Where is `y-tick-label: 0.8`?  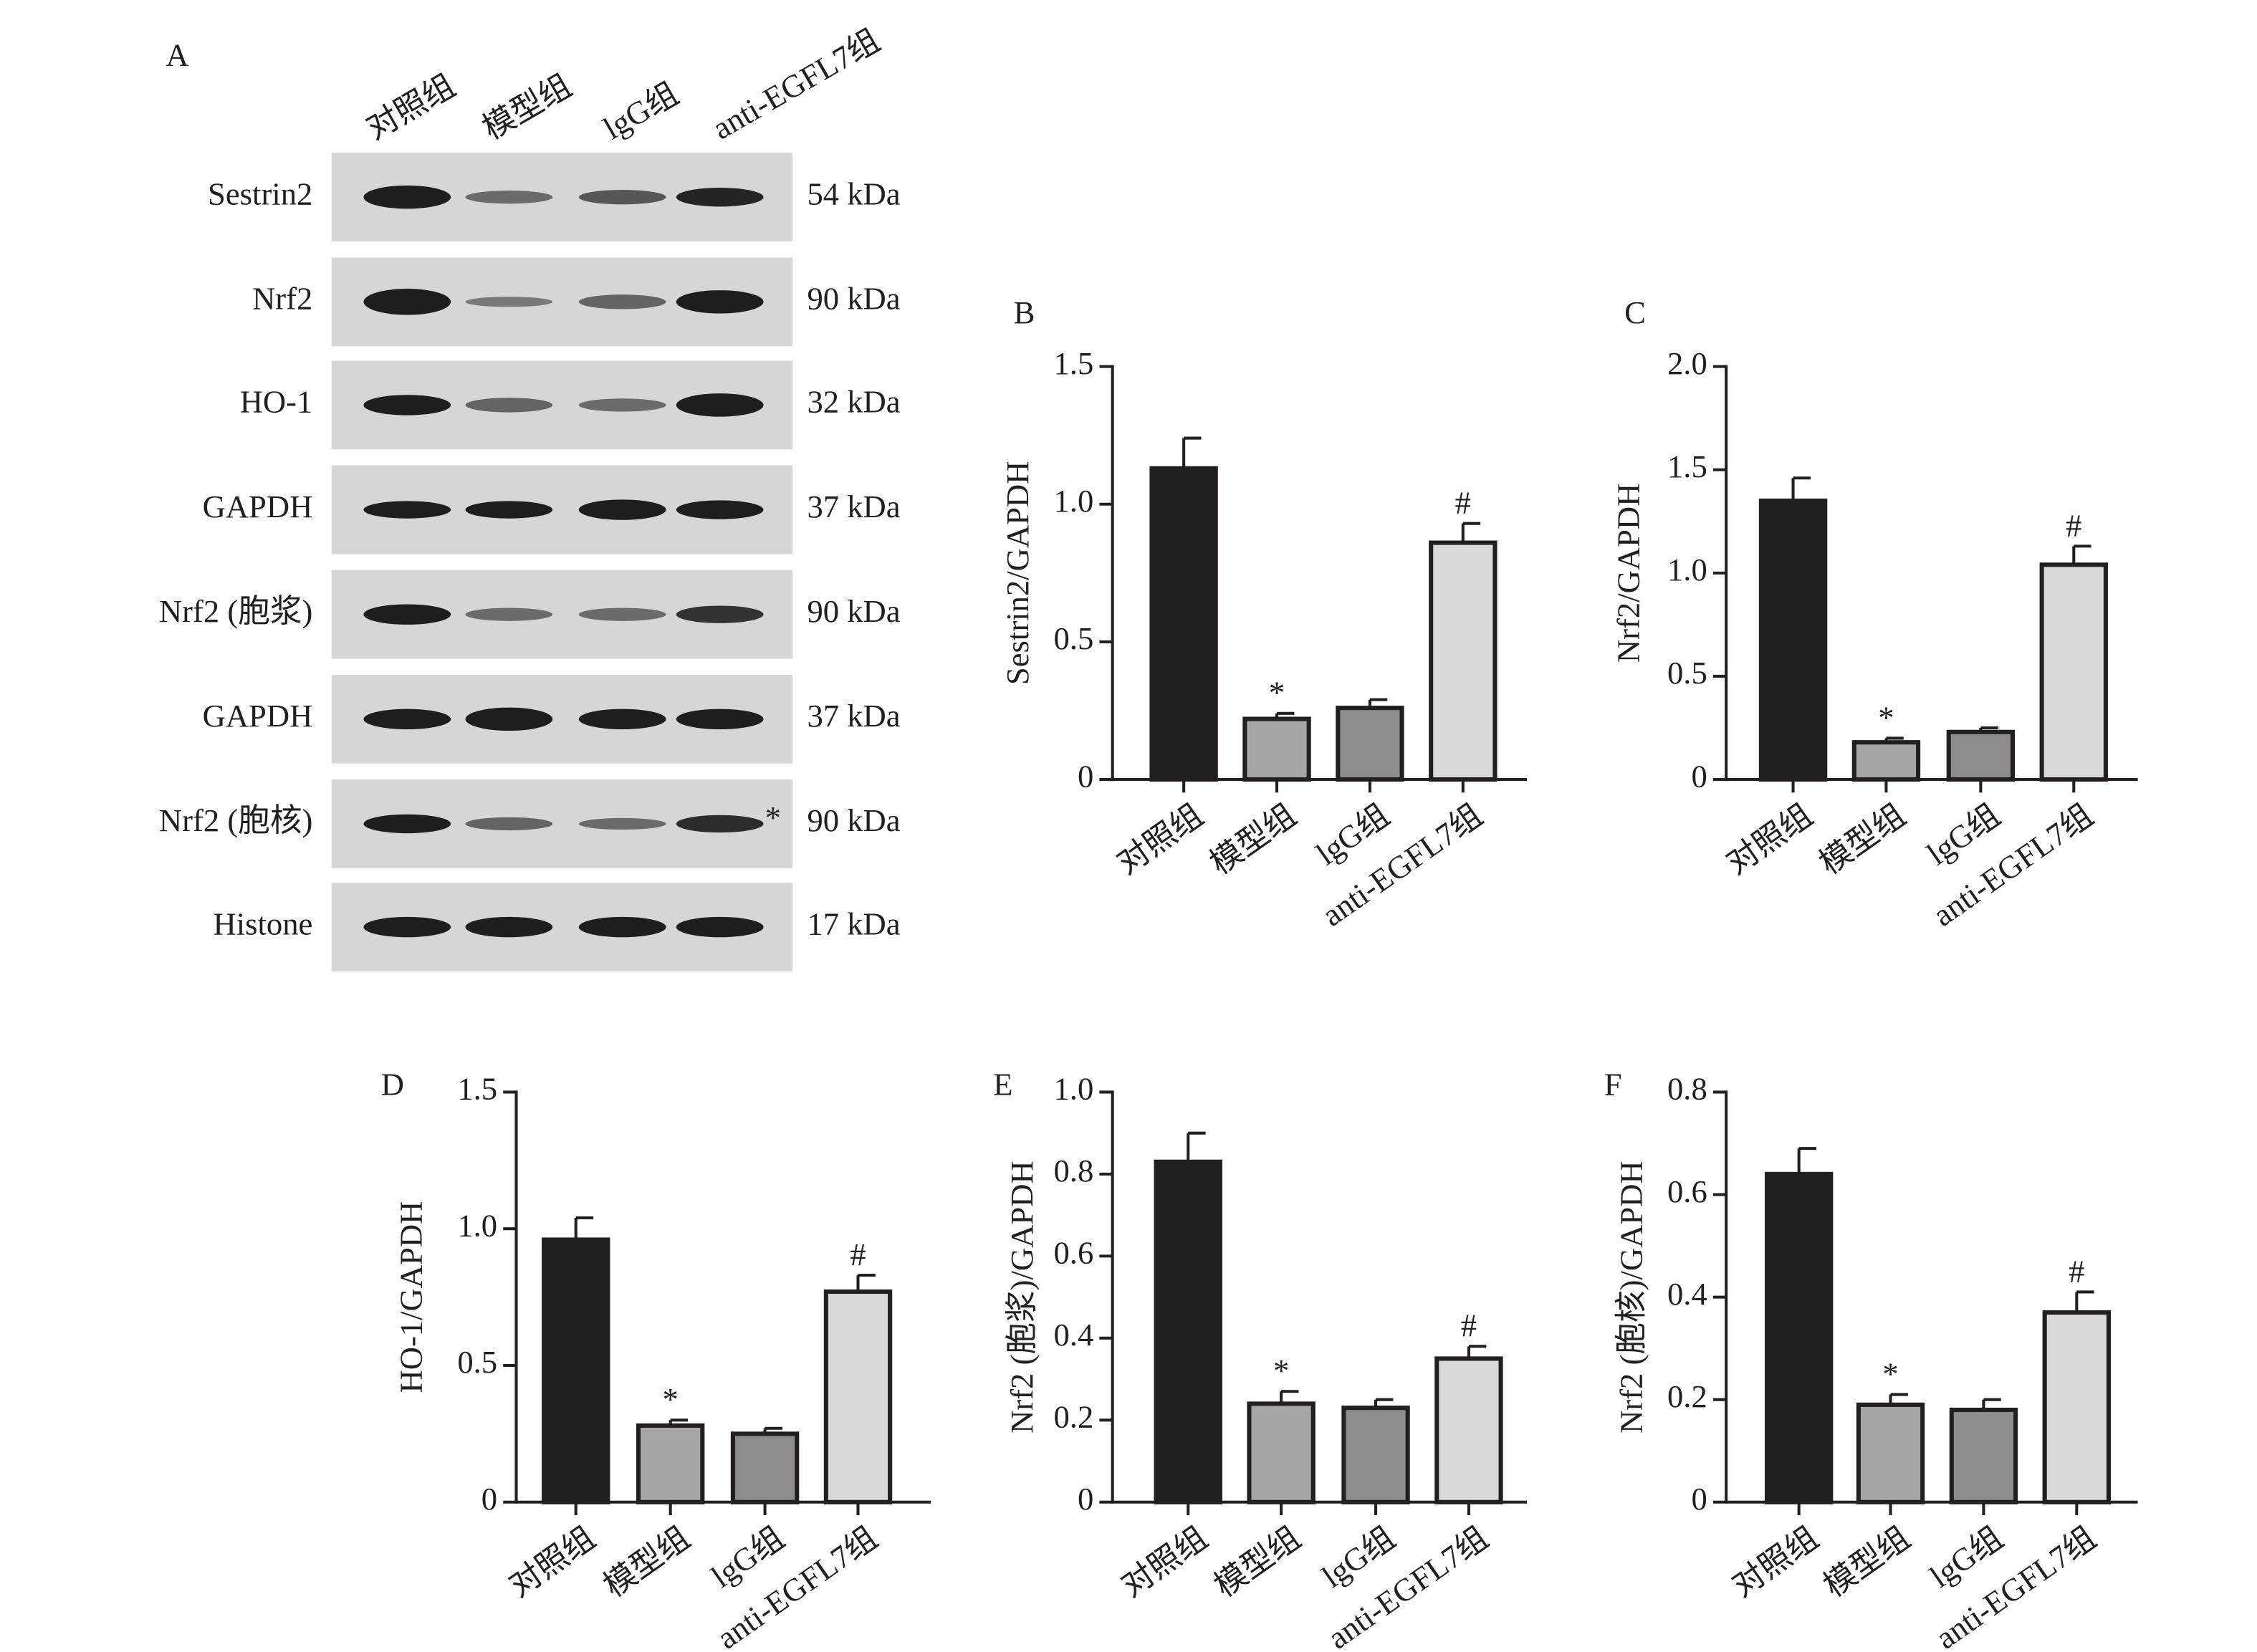 y-tick-label: 0.8 is located at coordinates (1687, 1089).